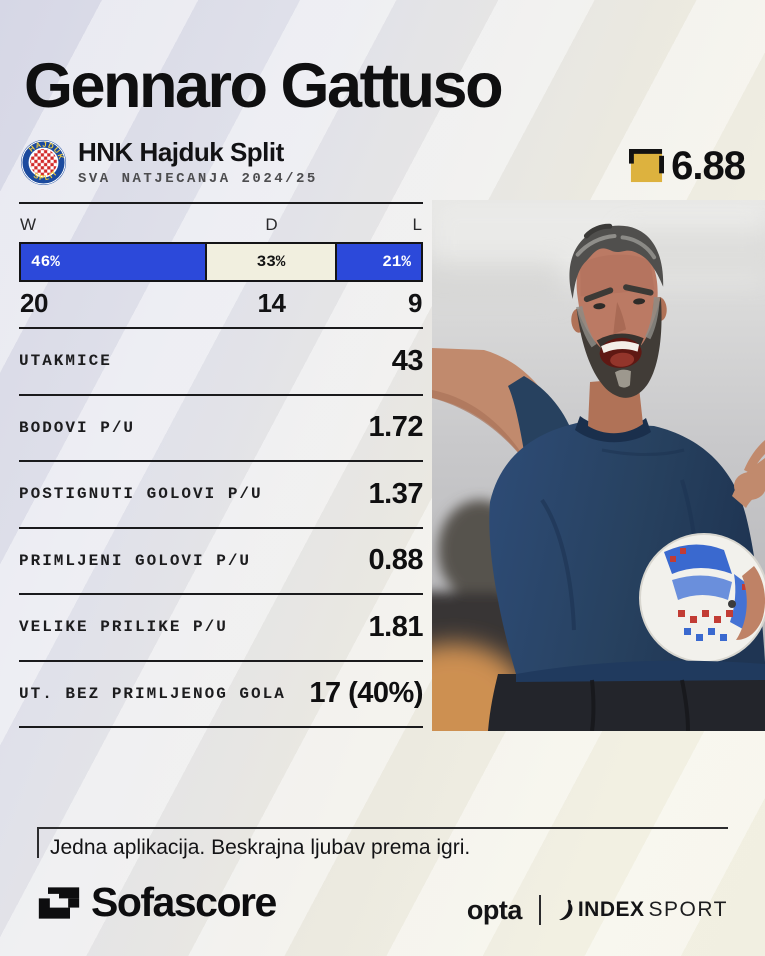 This screenshot has width=765, height=956. Describe the element at coordinates (135, 560) in the screenshot. I see `stat-label: PRIMLJENI GOLOVI P/U` at that location.